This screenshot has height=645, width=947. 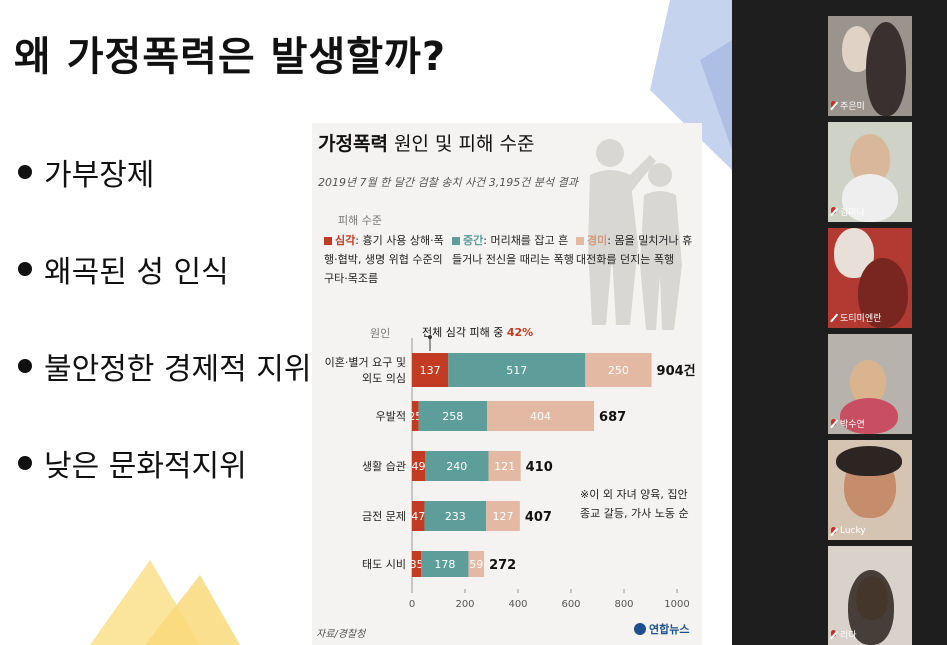 I want to click on bar-value-label: 127, so click(x=503, y=516).